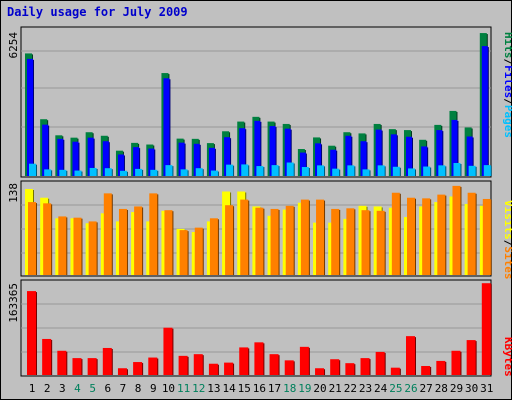 Image resolution: width=512 pixels, height=400 pixels. Describe the element at coordinates (168, 388) in the screenshot. I see `x-tick-label-10: 10` at that location.